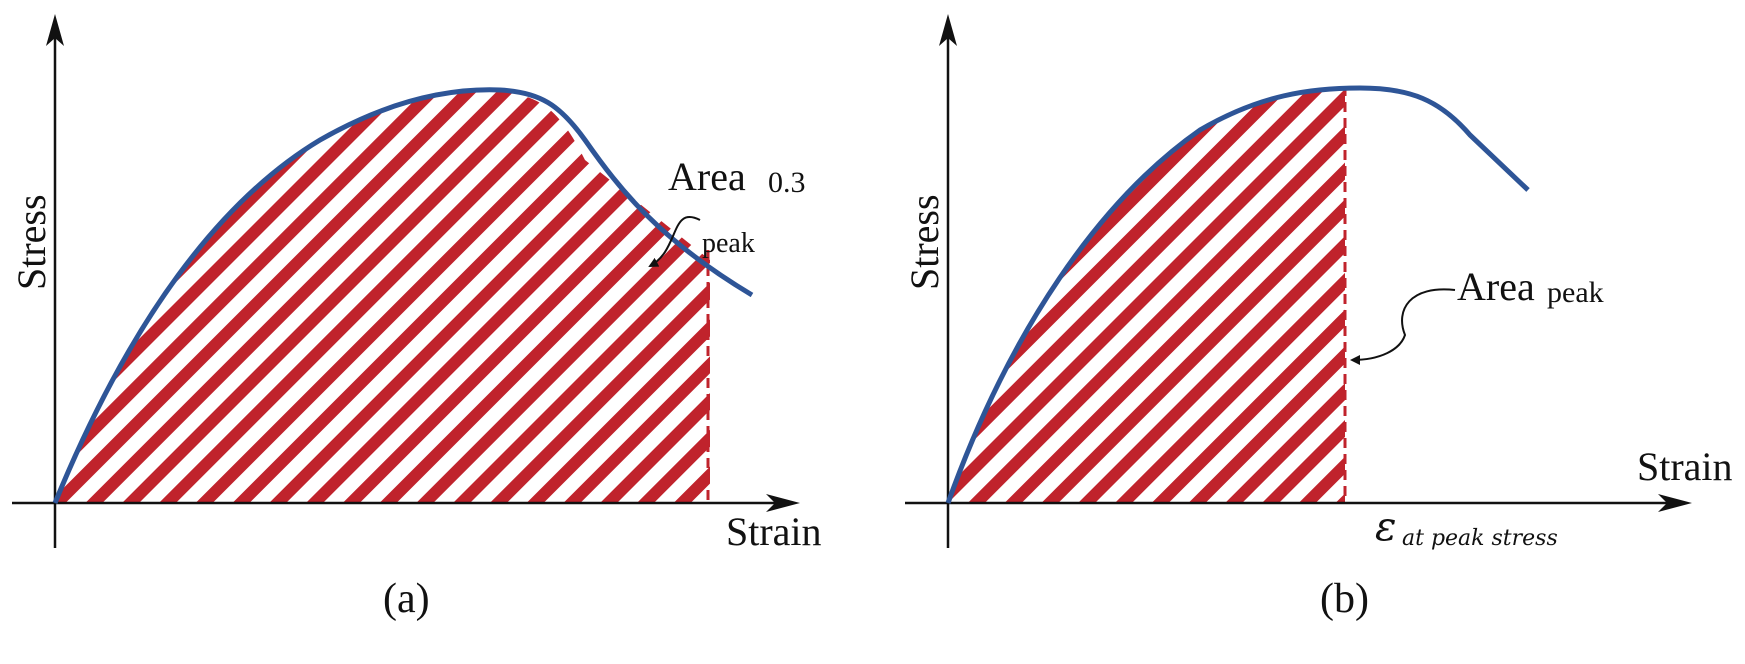  What do you see at coordinates (1575, 292) in the screenshot?
I see `area-subscript: peak` at bounding box center [1575, 292].